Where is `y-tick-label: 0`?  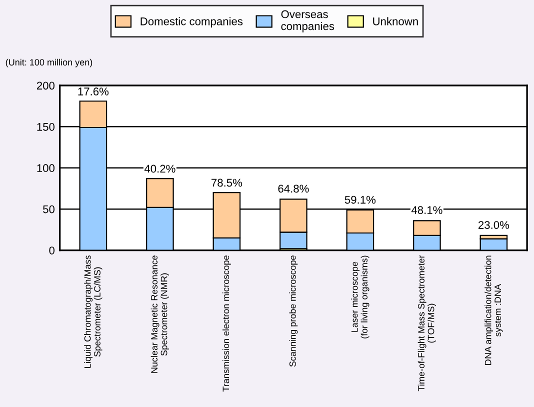
y-tick-label: 0 is located at coordinates (52, 250).